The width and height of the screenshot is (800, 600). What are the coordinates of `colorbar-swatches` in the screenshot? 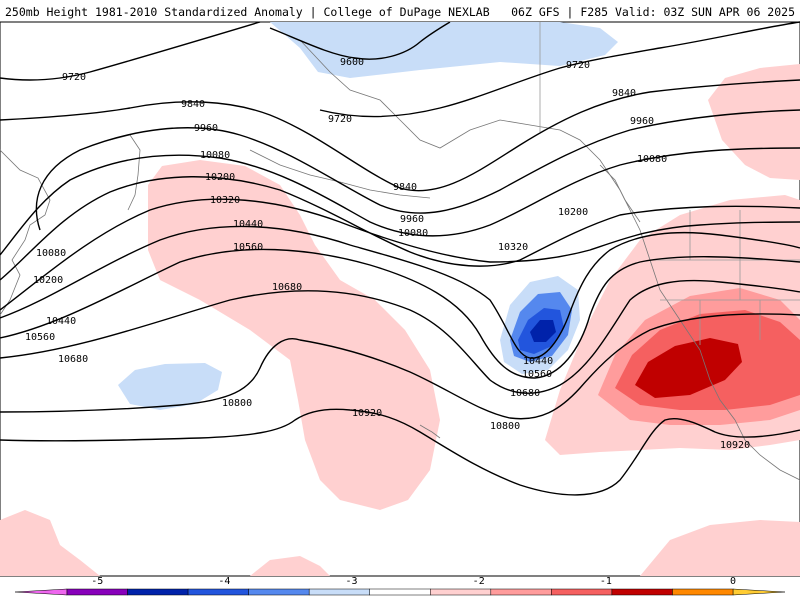 It's located at (400, 592).